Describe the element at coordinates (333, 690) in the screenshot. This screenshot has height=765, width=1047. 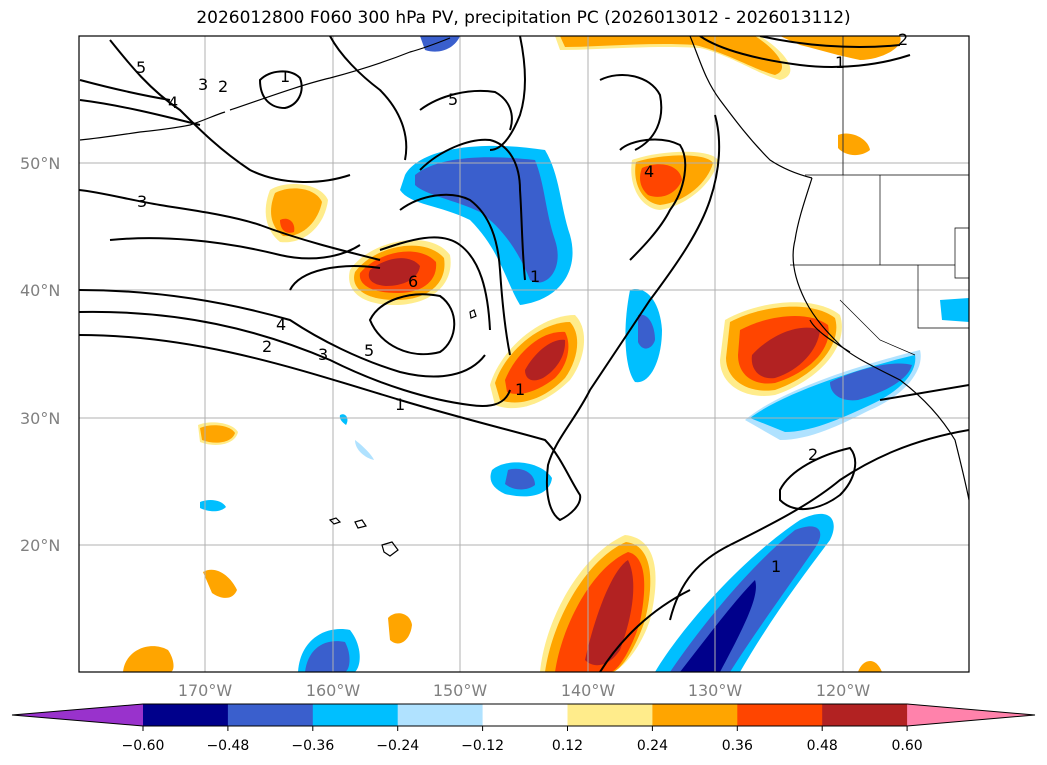
I see `lon-label: 160°W` at that location.